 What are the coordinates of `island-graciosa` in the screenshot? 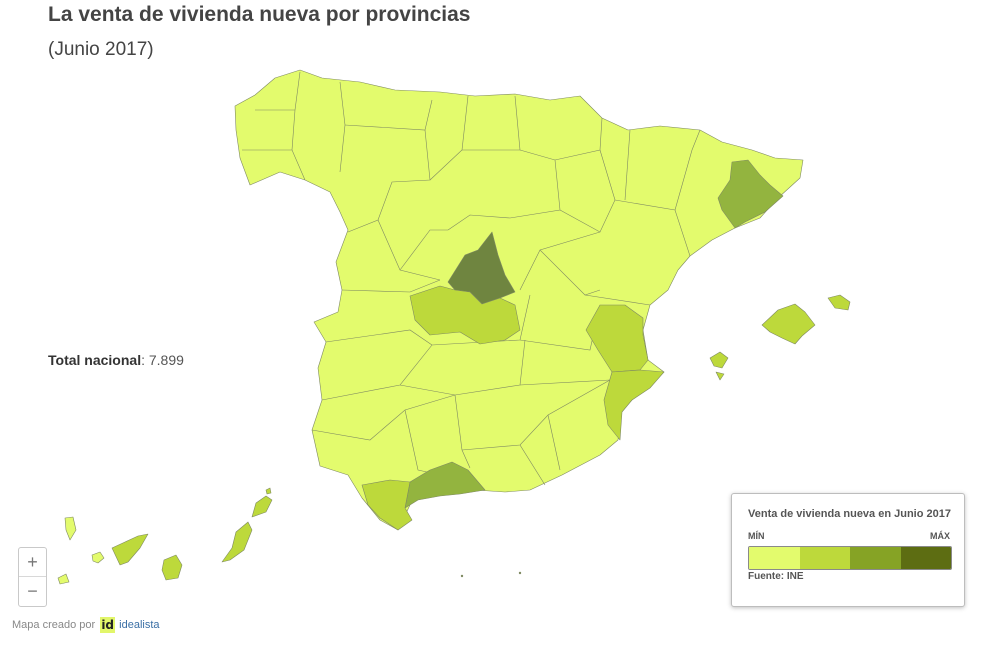 It's located at (268, 491).